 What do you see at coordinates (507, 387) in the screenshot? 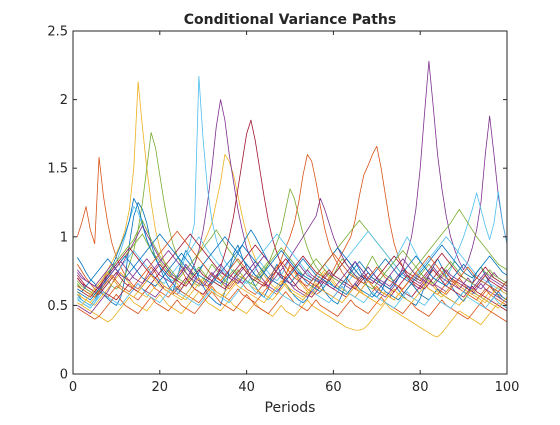
I see `x-tick-label: 100` at bounding box center [507, 387].